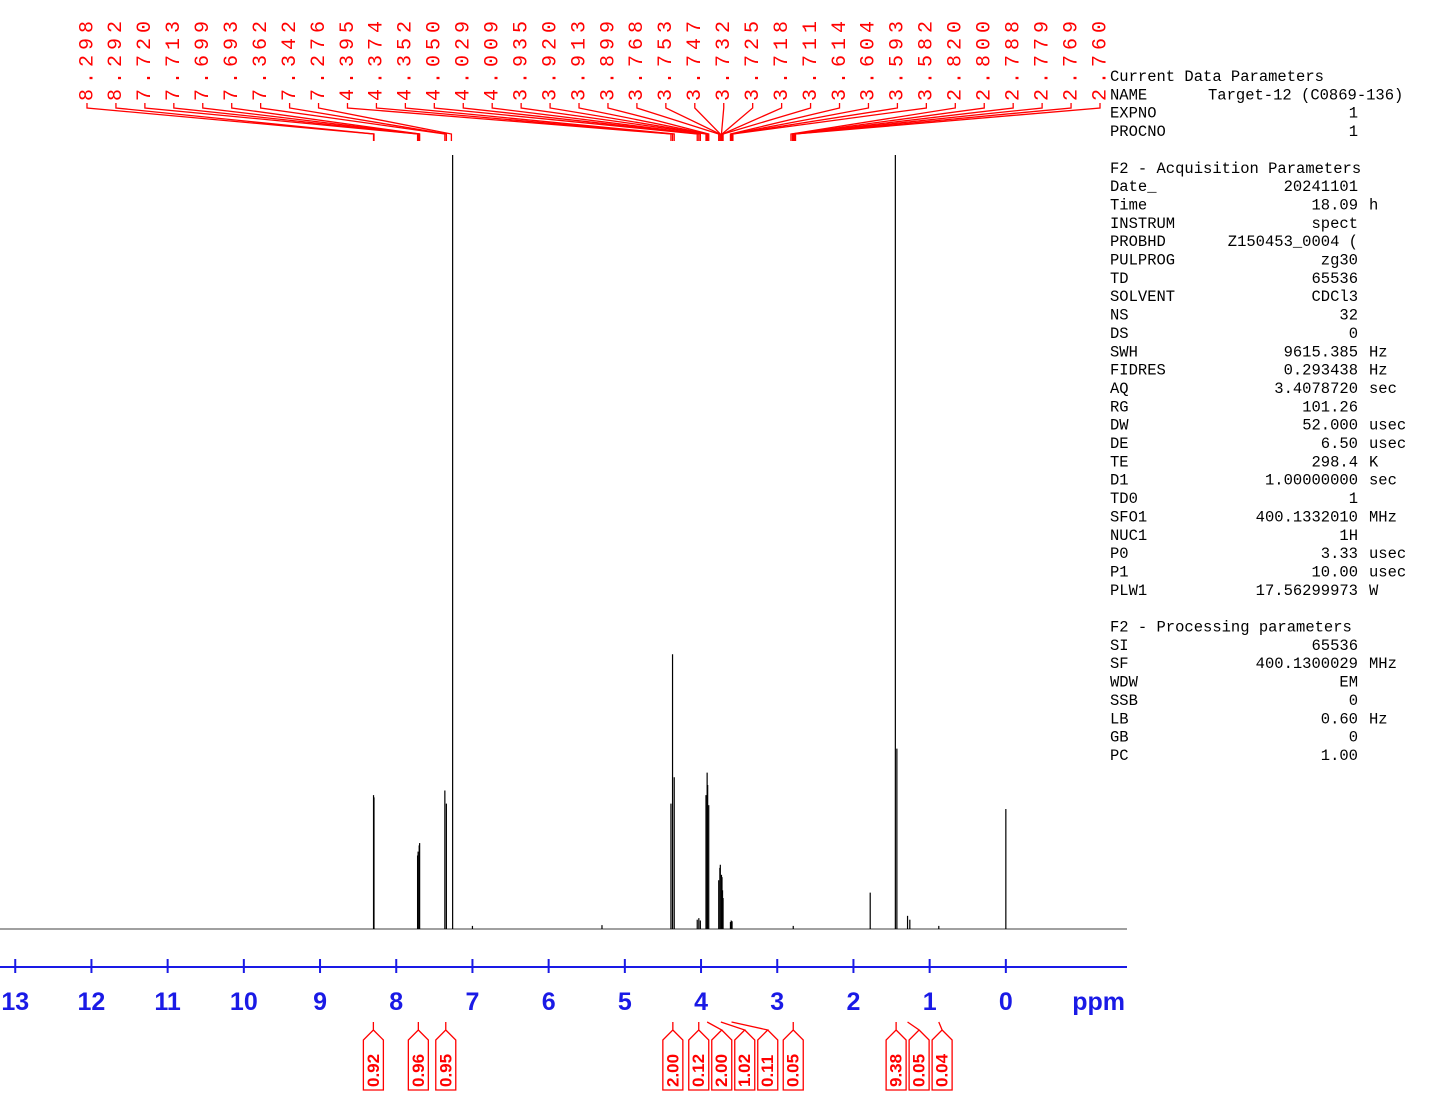 The height and width of the screenshot is (1099, 1445). What do you see at coordinates (1339, 756) in the screenshot?
I see `param-value: 1.00` at bounding box center [1339, 756].